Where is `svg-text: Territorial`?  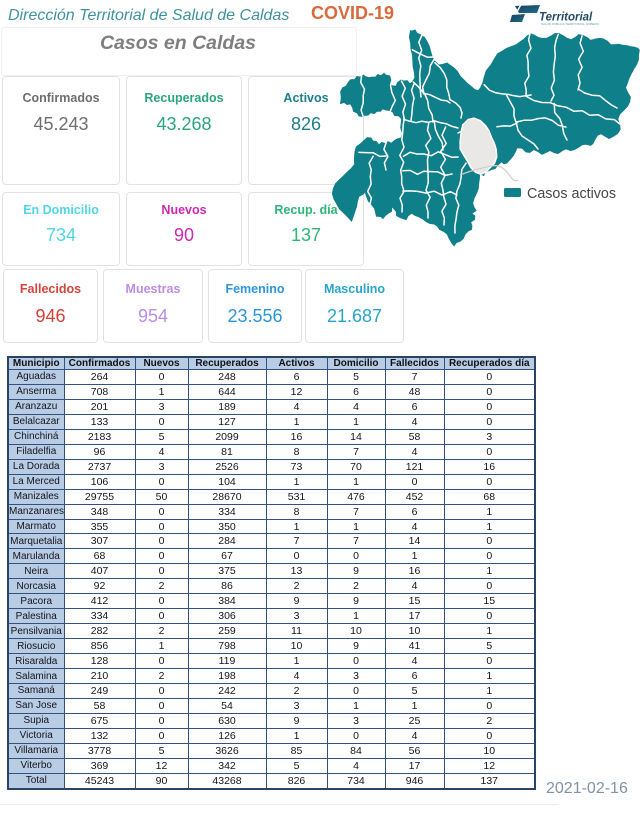
svg-text: Territorial is located at coordinates (566, 18).